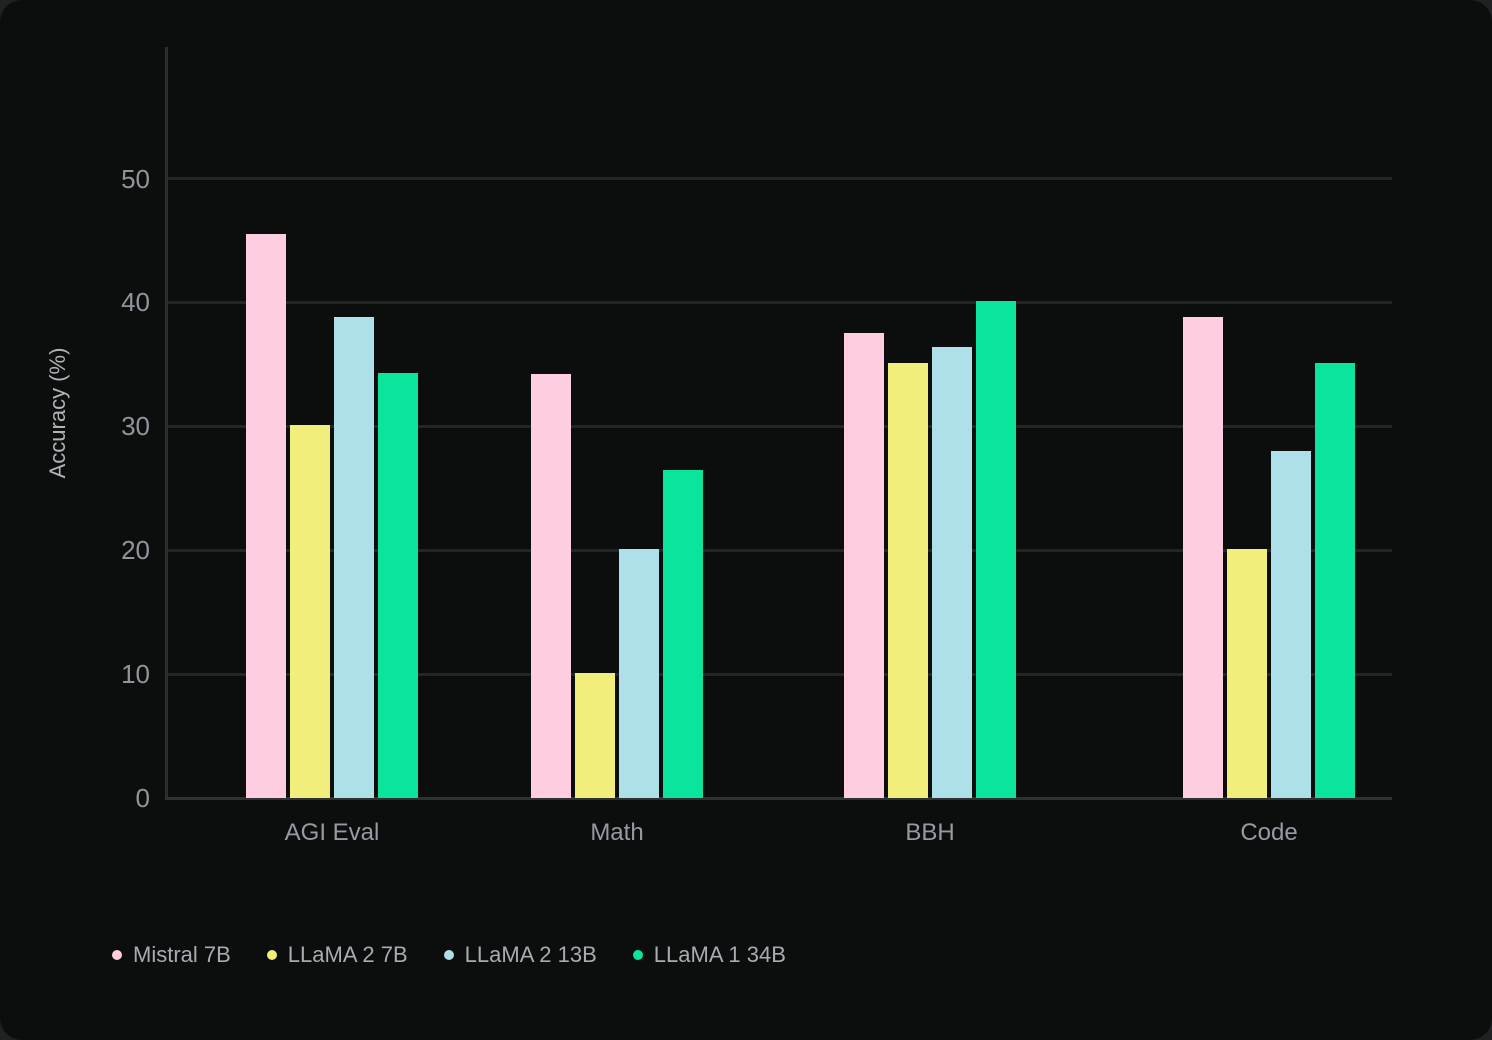  I want to click on y-tick-label-10: 10, so click(135, 674).